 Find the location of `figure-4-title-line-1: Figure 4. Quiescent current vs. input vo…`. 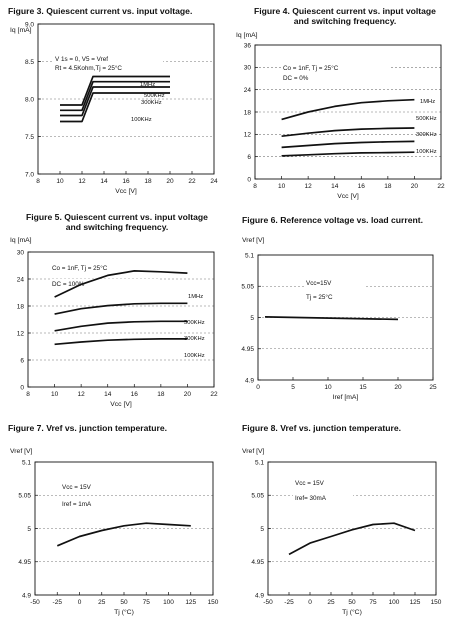

figure-4-title-line-1: Figure 4. Quiescent current vs. input vo… is located at coordinates (345, 11).